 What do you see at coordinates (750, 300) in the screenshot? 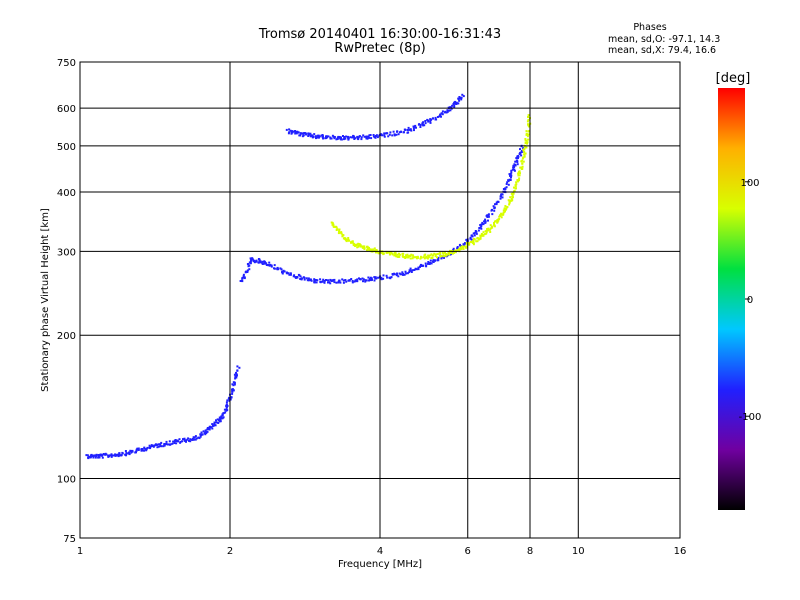
I see `colorbar-tick-label: 0` at bounding box center [750, 300].